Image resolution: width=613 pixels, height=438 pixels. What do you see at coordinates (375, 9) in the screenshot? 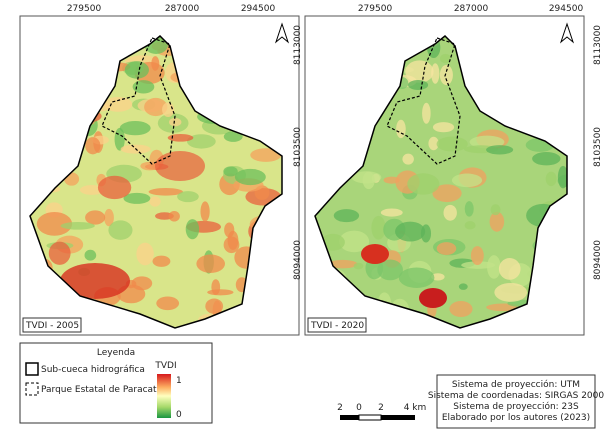
I see `x-coord: 279500` at bounding box center [375, 9].